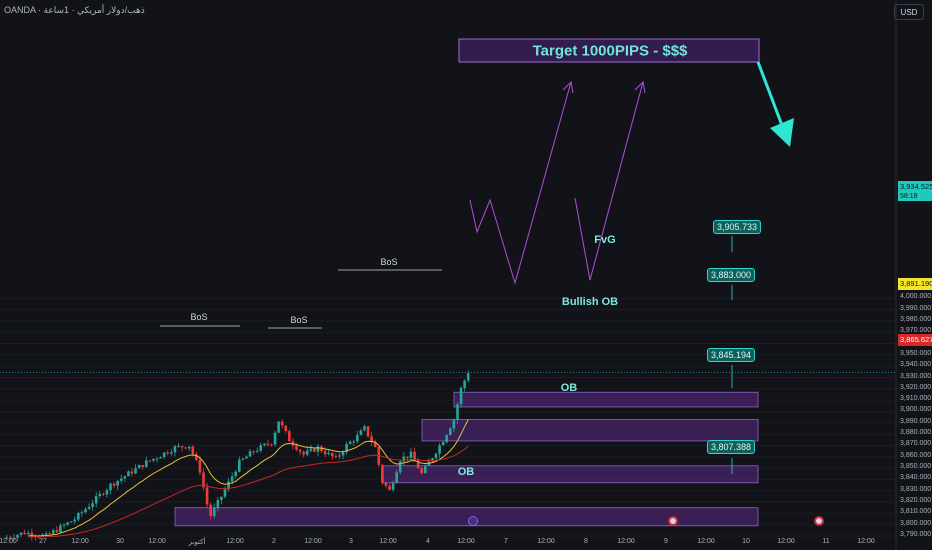 This screenshot has width=932, height=550. What do you see at coordinates (43, 541) in the screenshot?
I see `time-tick-label: 27` at bounding box center [43, 541].